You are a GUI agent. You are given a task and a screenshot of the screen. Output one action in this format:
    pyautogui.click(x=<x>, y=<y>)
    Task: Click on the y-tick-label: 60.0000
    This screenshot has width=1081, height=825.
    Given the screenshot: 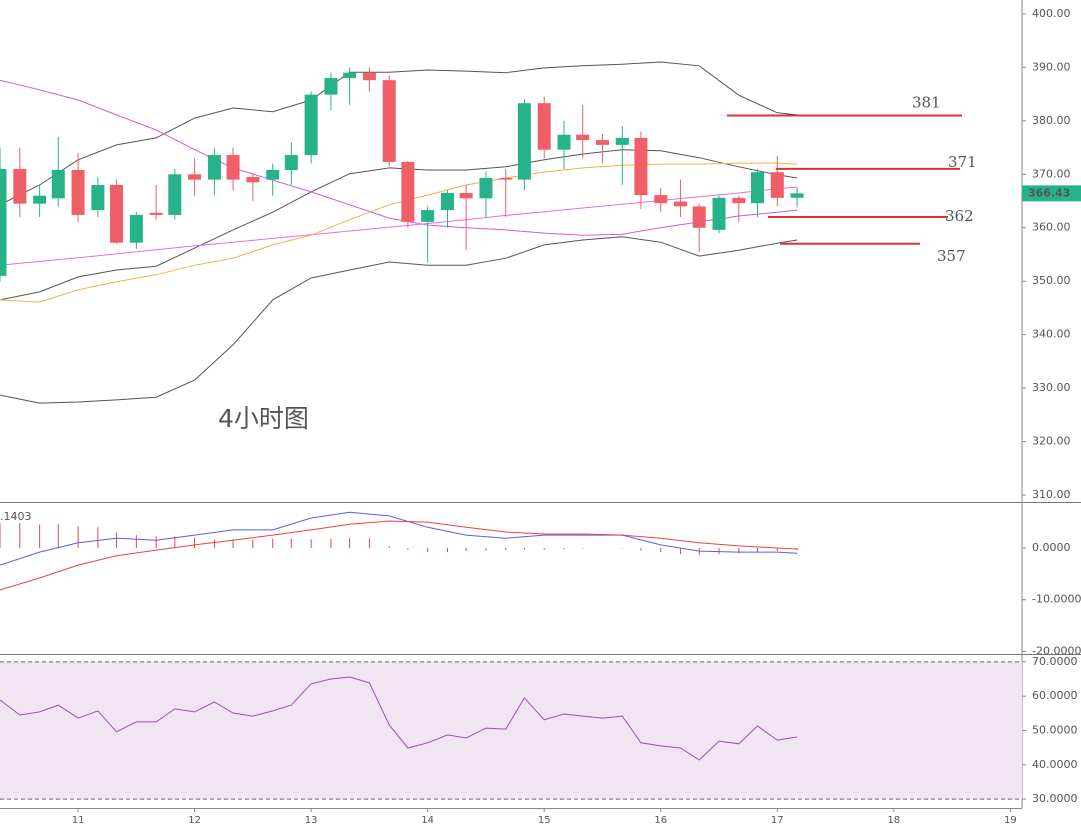 What is the action you would take?
    pyautogui.click(x=1055, y=695)
    